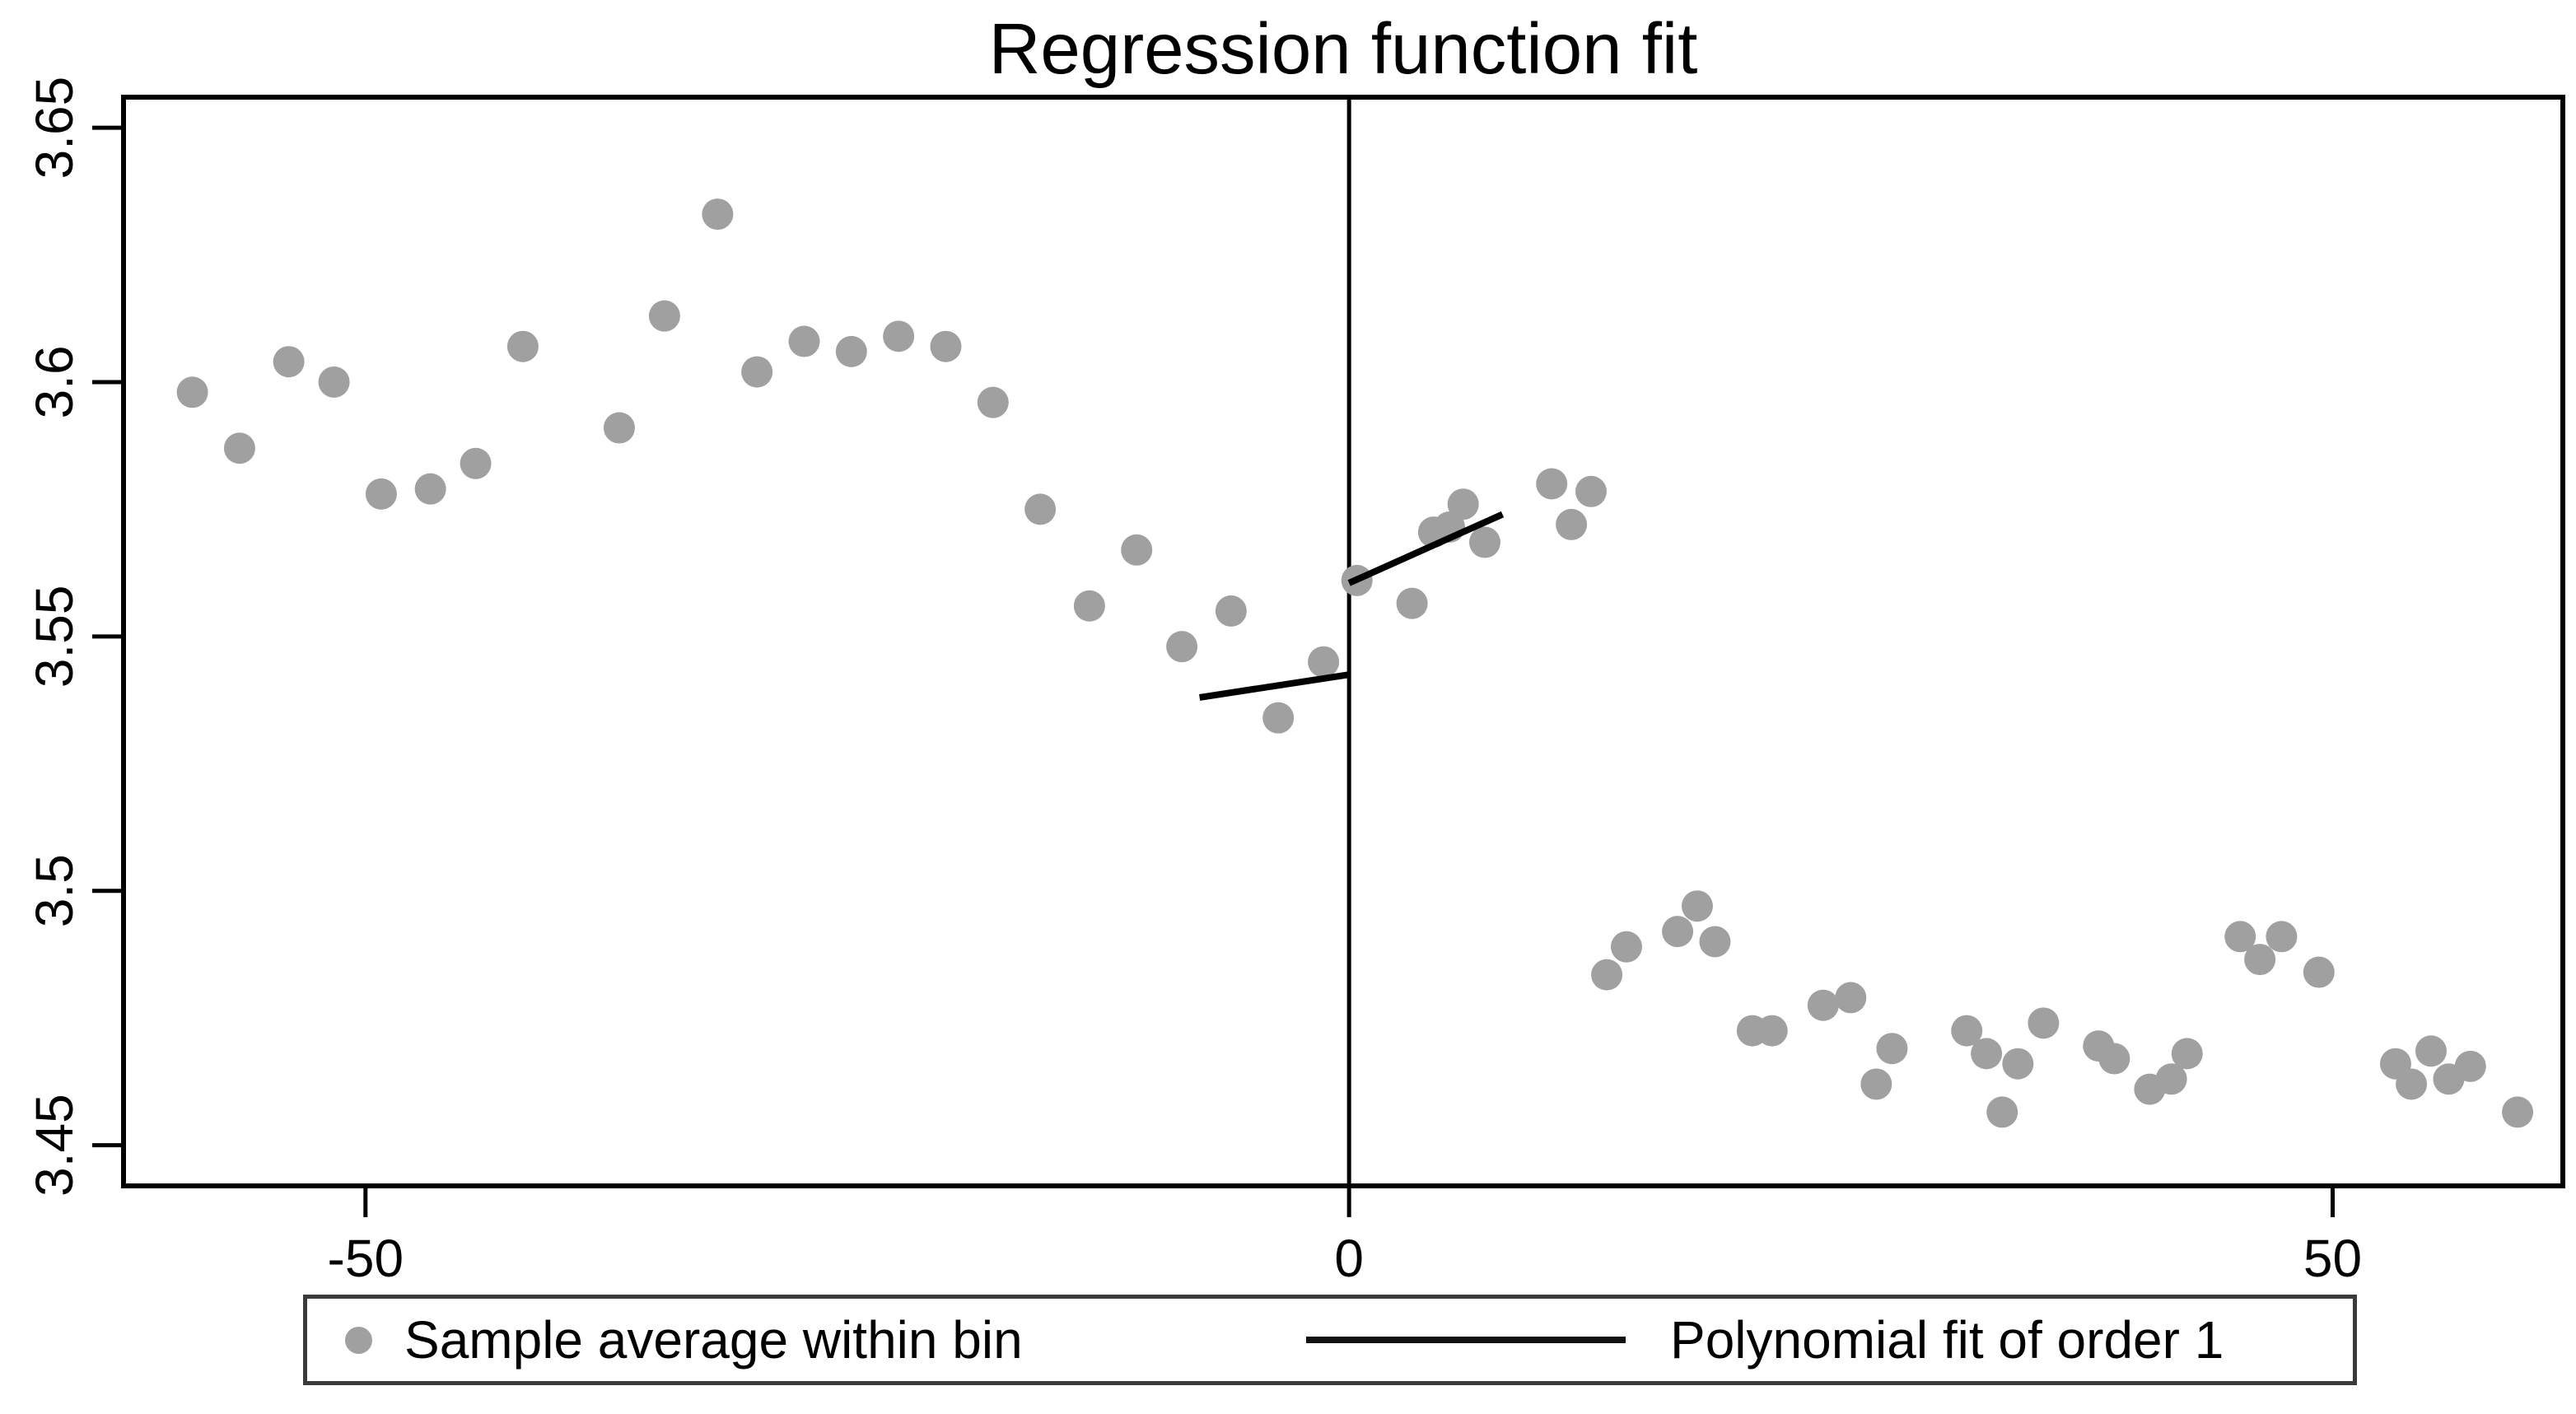 This screenshot has height=1414, width=2576. What do you see at coordinates (1343, 49) in the screenshot?
I see `chart-title: Regression function fit` at bounding box center [1343, 49].